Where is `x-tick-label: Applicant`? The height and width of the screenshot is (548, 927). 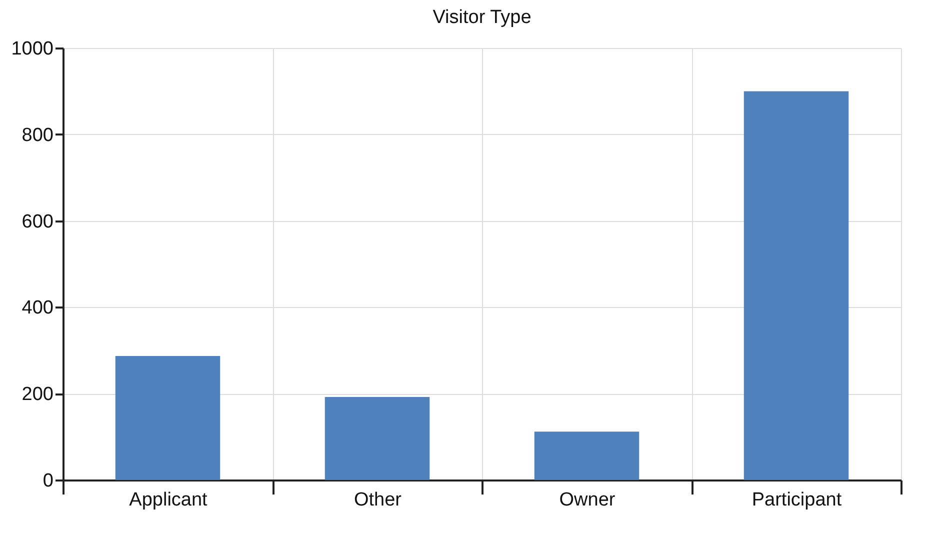
x-tick-label: Applicant is located at coordinates (168, 500).